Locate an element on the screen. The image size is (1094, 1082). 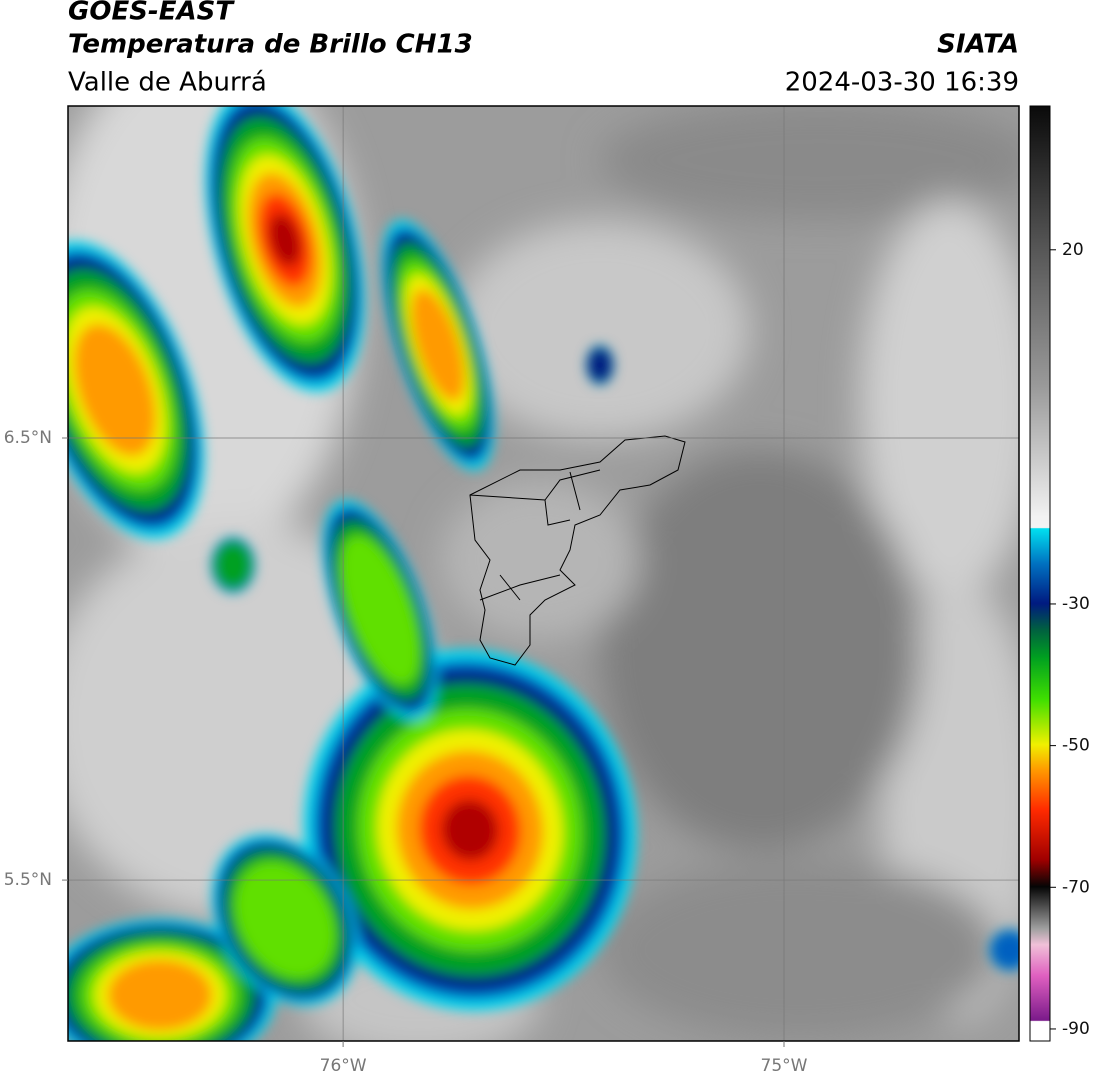
municipal-boundaries is located at coordinates (577, 550).